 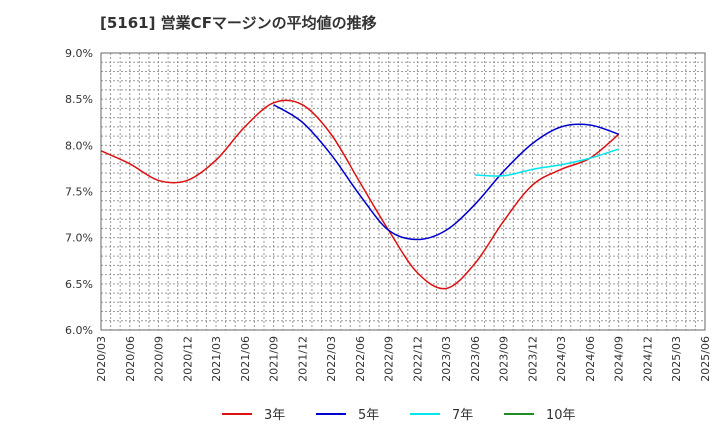 What do you see at coordinates (79, 53) in the screenshot?
I see `y-tick-label: 9.0%` at bounding box center [79, 53].